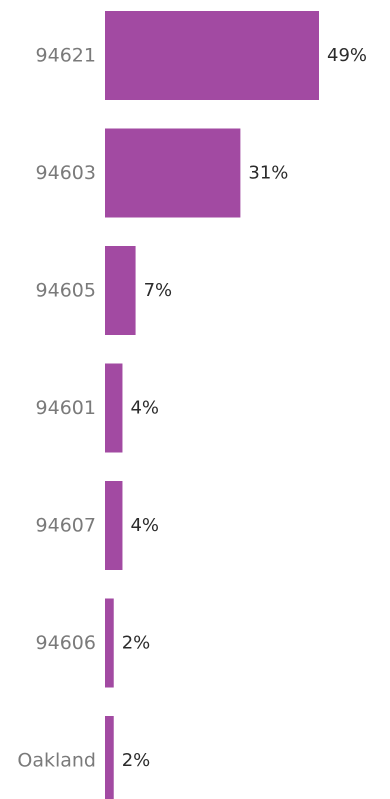 The height and width of the screenshot is (799, 390). I want to click on category-label: 94603, so click(66, 173).